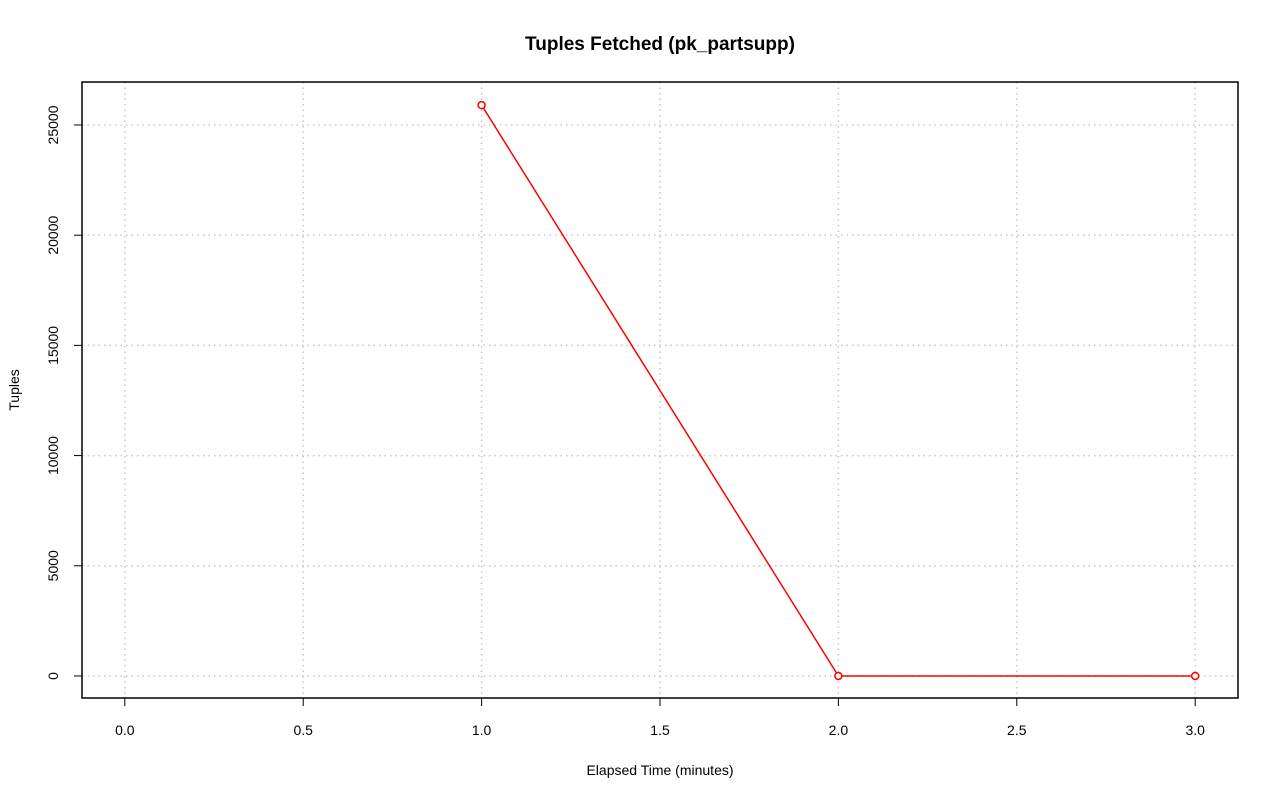 Image resolution: width=1280 pixels, height=801 pixels. I want to click on y-tick-label: 0, so click(53, 676).